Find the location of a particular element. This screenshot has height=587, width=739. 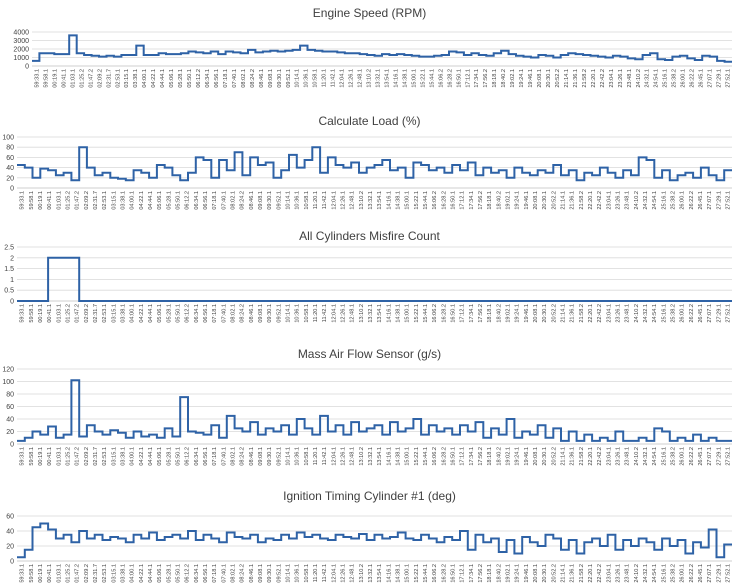

x-tick-label: 25:38.2 is located at coordinates (673, 573).